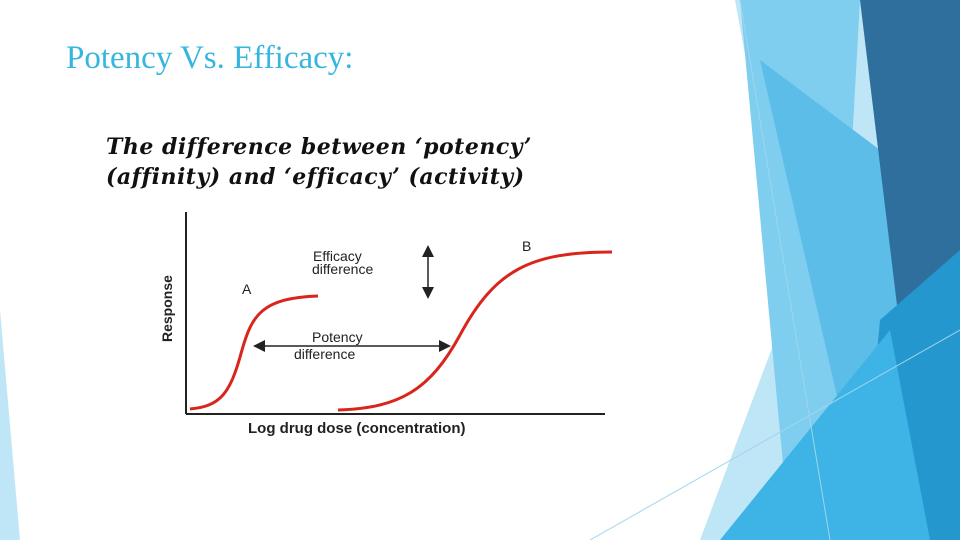 This screenshot has width=960, height=540. Describe the element at coordinates (526, 246) in the screenshot. I see `curve-b-label: B` at that location.